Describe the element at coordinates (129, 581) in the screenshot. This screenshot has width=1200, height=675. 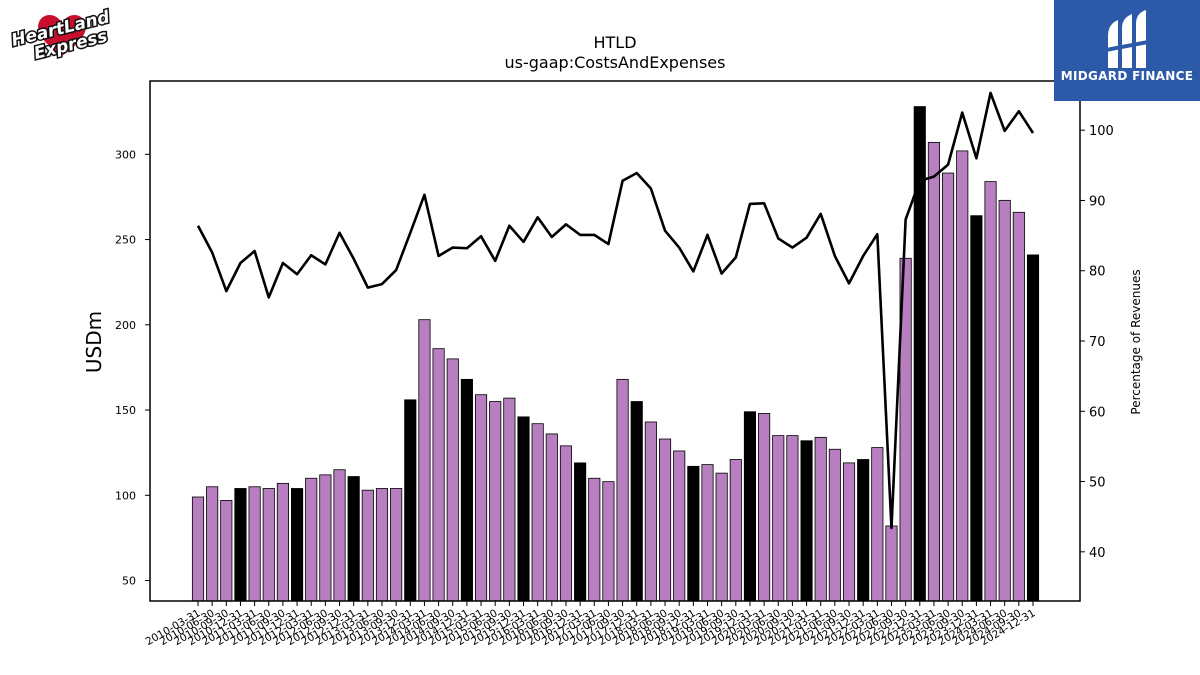
I see `y-tick-label: 50` at that location.